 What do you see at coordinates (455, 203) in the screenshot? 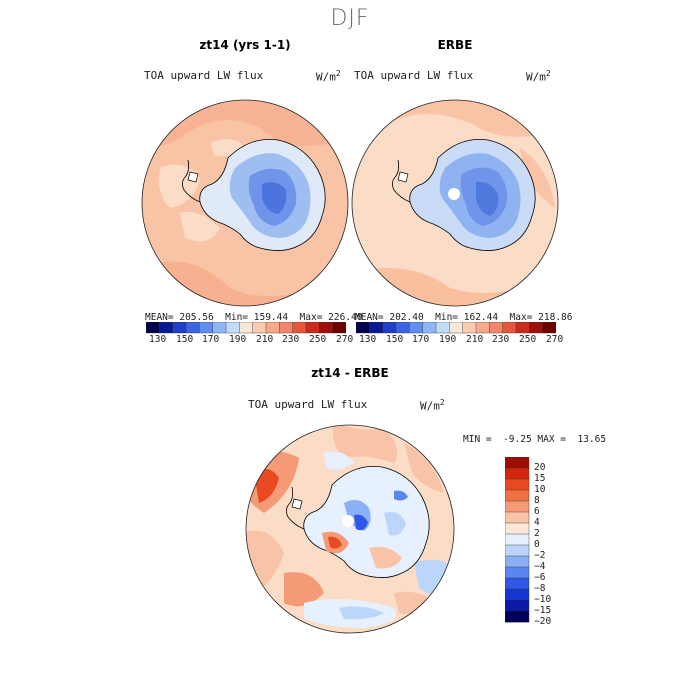
I see `polar-map-obs` at bounding box center [455, 203].